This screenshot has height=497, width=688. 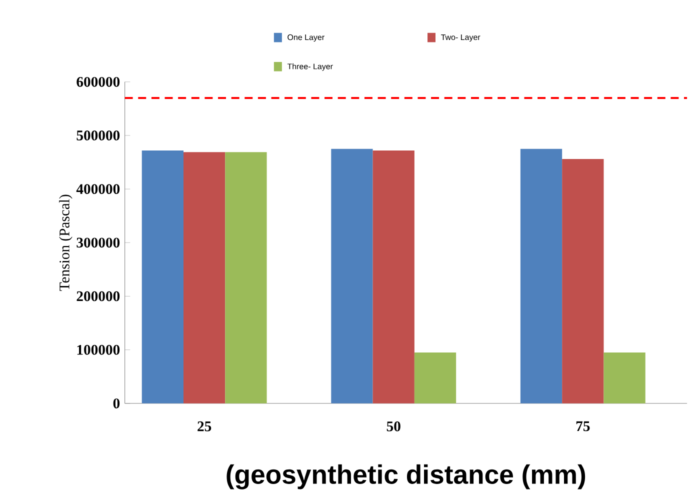 I want to click on y-tick-label: 400000, so click(x=98, y=189).